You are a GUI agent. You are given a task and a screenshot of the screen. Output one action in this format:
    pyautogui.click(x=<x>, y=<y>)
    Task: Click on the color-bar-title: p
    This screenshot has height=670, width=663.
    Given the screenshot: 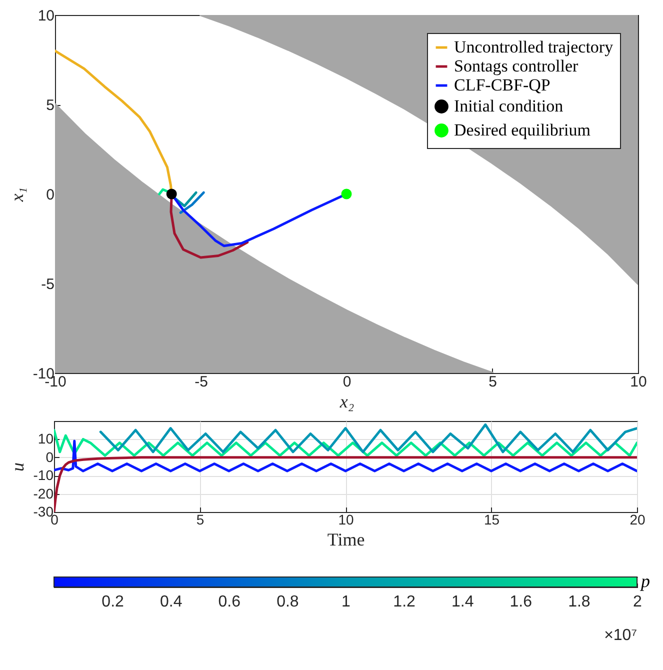 What is the action you would take?
    pyautogui.click(x=644, y=581)
    